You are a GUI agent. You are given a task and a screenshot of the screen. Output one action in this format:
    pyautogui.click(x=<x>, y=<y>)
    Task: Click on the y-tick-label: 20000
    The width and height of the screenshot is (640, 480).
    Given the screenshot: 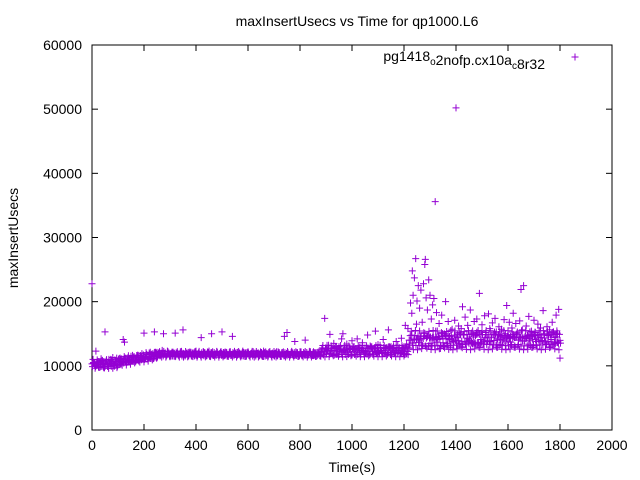 What is the action you would take?
    pyautogui.click(x=62, y=302)
    